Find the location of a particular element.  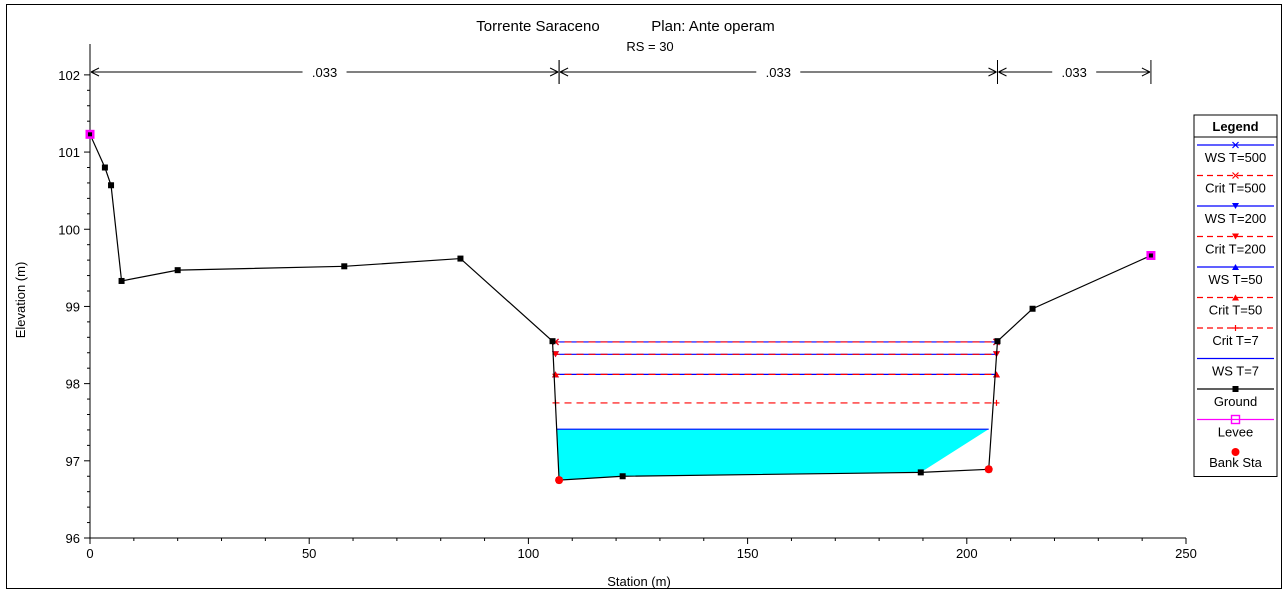

y-axis-label: Elevation (m) is located at coordinates (20, 300).